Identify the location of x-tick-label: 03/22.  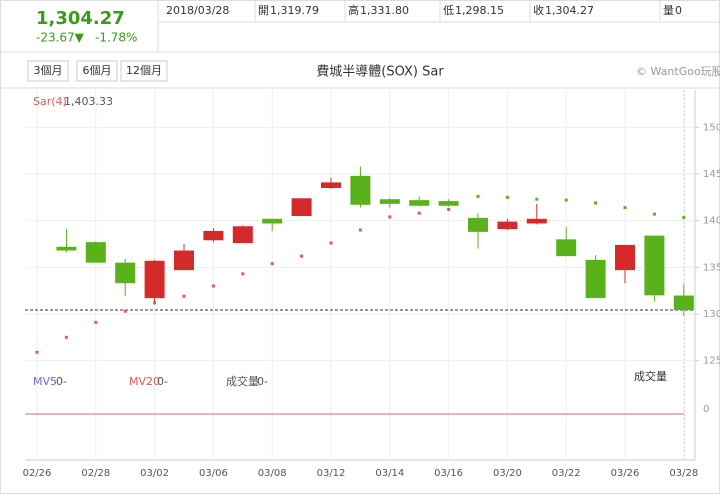
(566, 473).